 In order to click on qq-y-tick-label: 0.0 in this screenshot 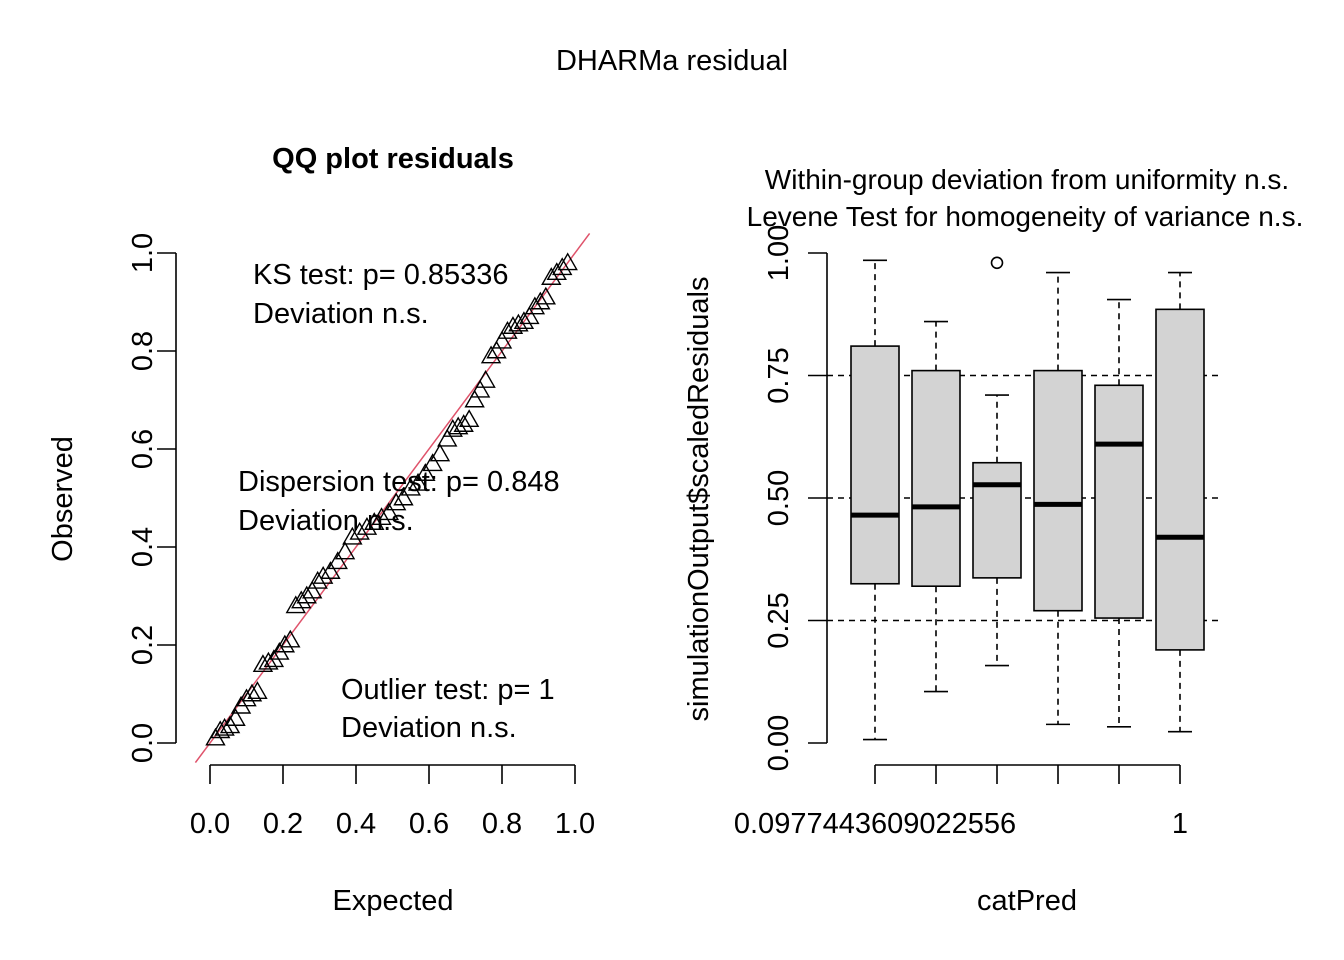, I will do `click(143, 743)`.